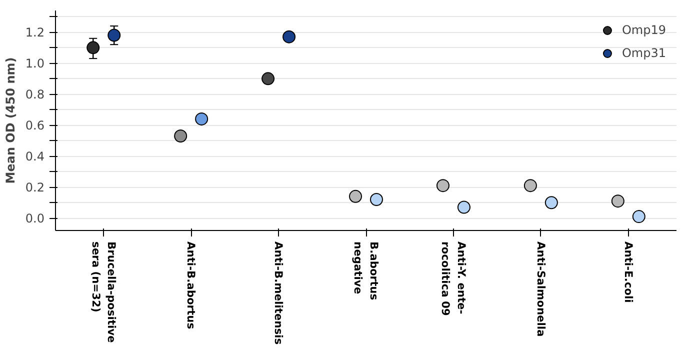 This screenshot has height=349, width=688. What do you see at coordinates (35, 63) in the screenshot?
I see `y-tick-label: 1.0` at bounding box center [35, 63].